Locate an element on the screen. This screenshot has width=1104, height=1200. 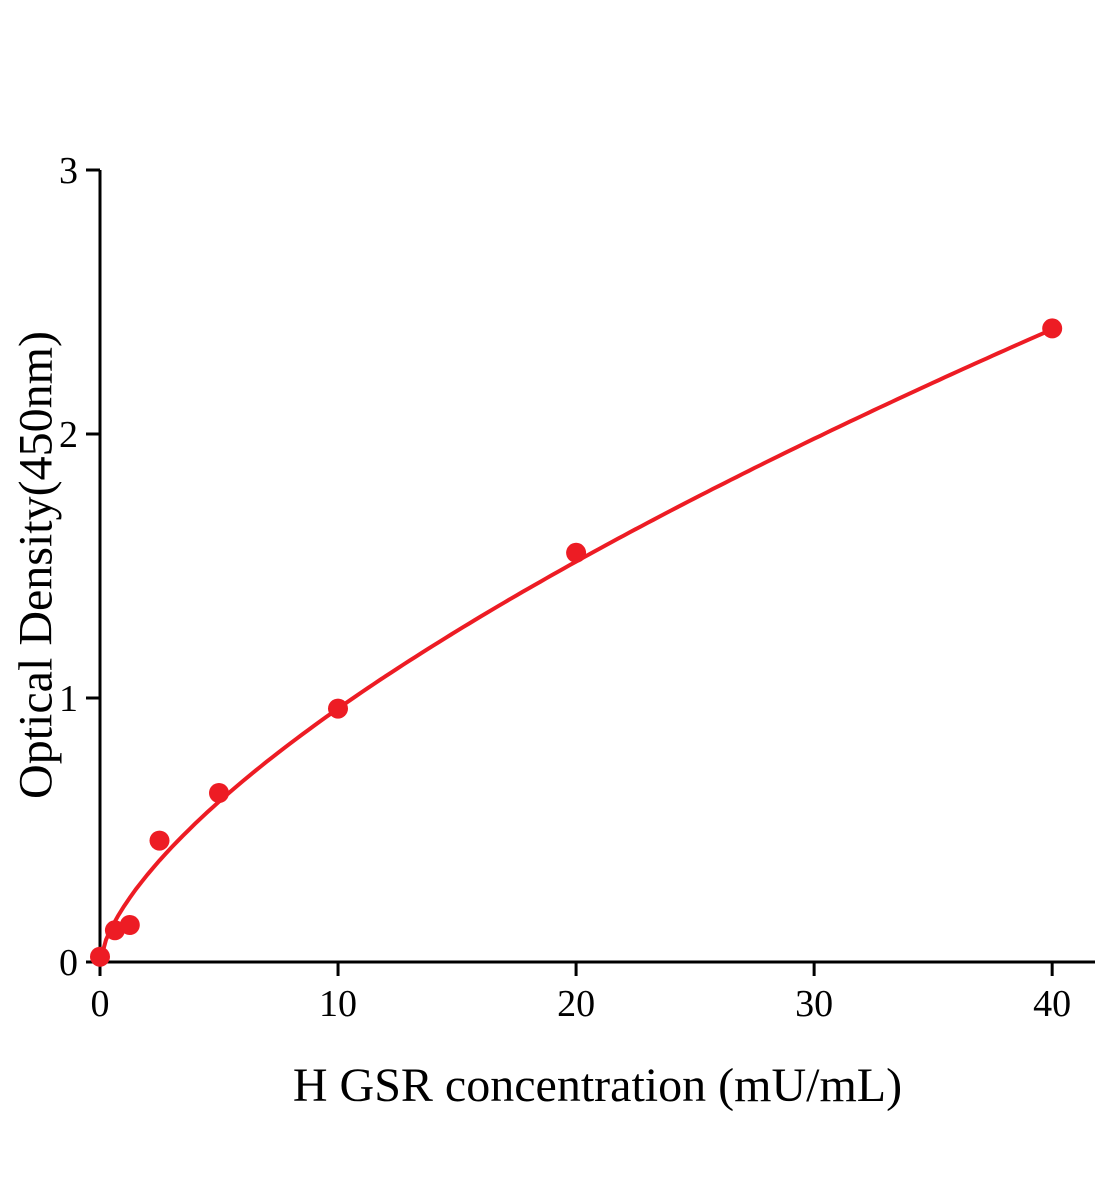
x-axis-title: H GSR concentration (mU/mL) is located at coordinates (597, 1085).